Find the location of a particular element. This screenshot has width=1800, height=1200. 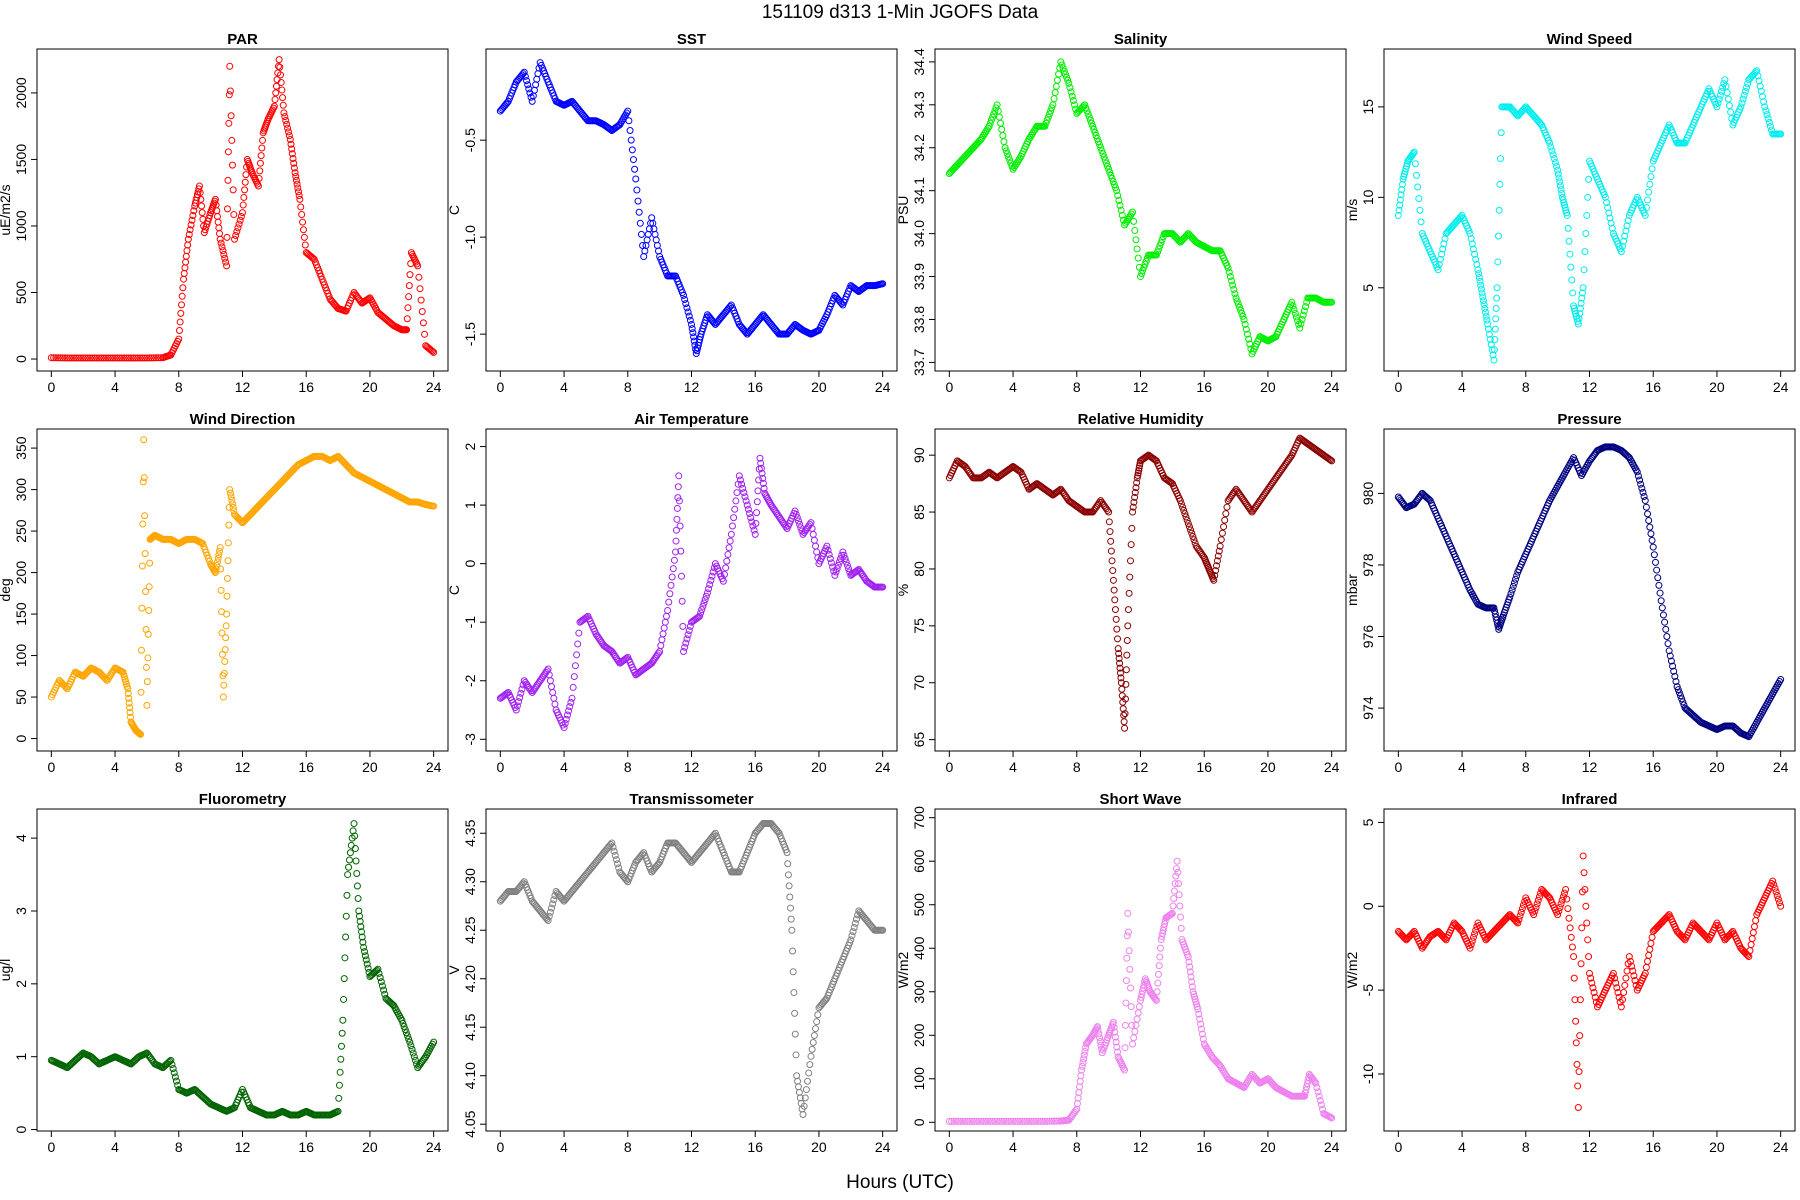

y-tick-label: 34.0 is located at coordinates (919, 233).